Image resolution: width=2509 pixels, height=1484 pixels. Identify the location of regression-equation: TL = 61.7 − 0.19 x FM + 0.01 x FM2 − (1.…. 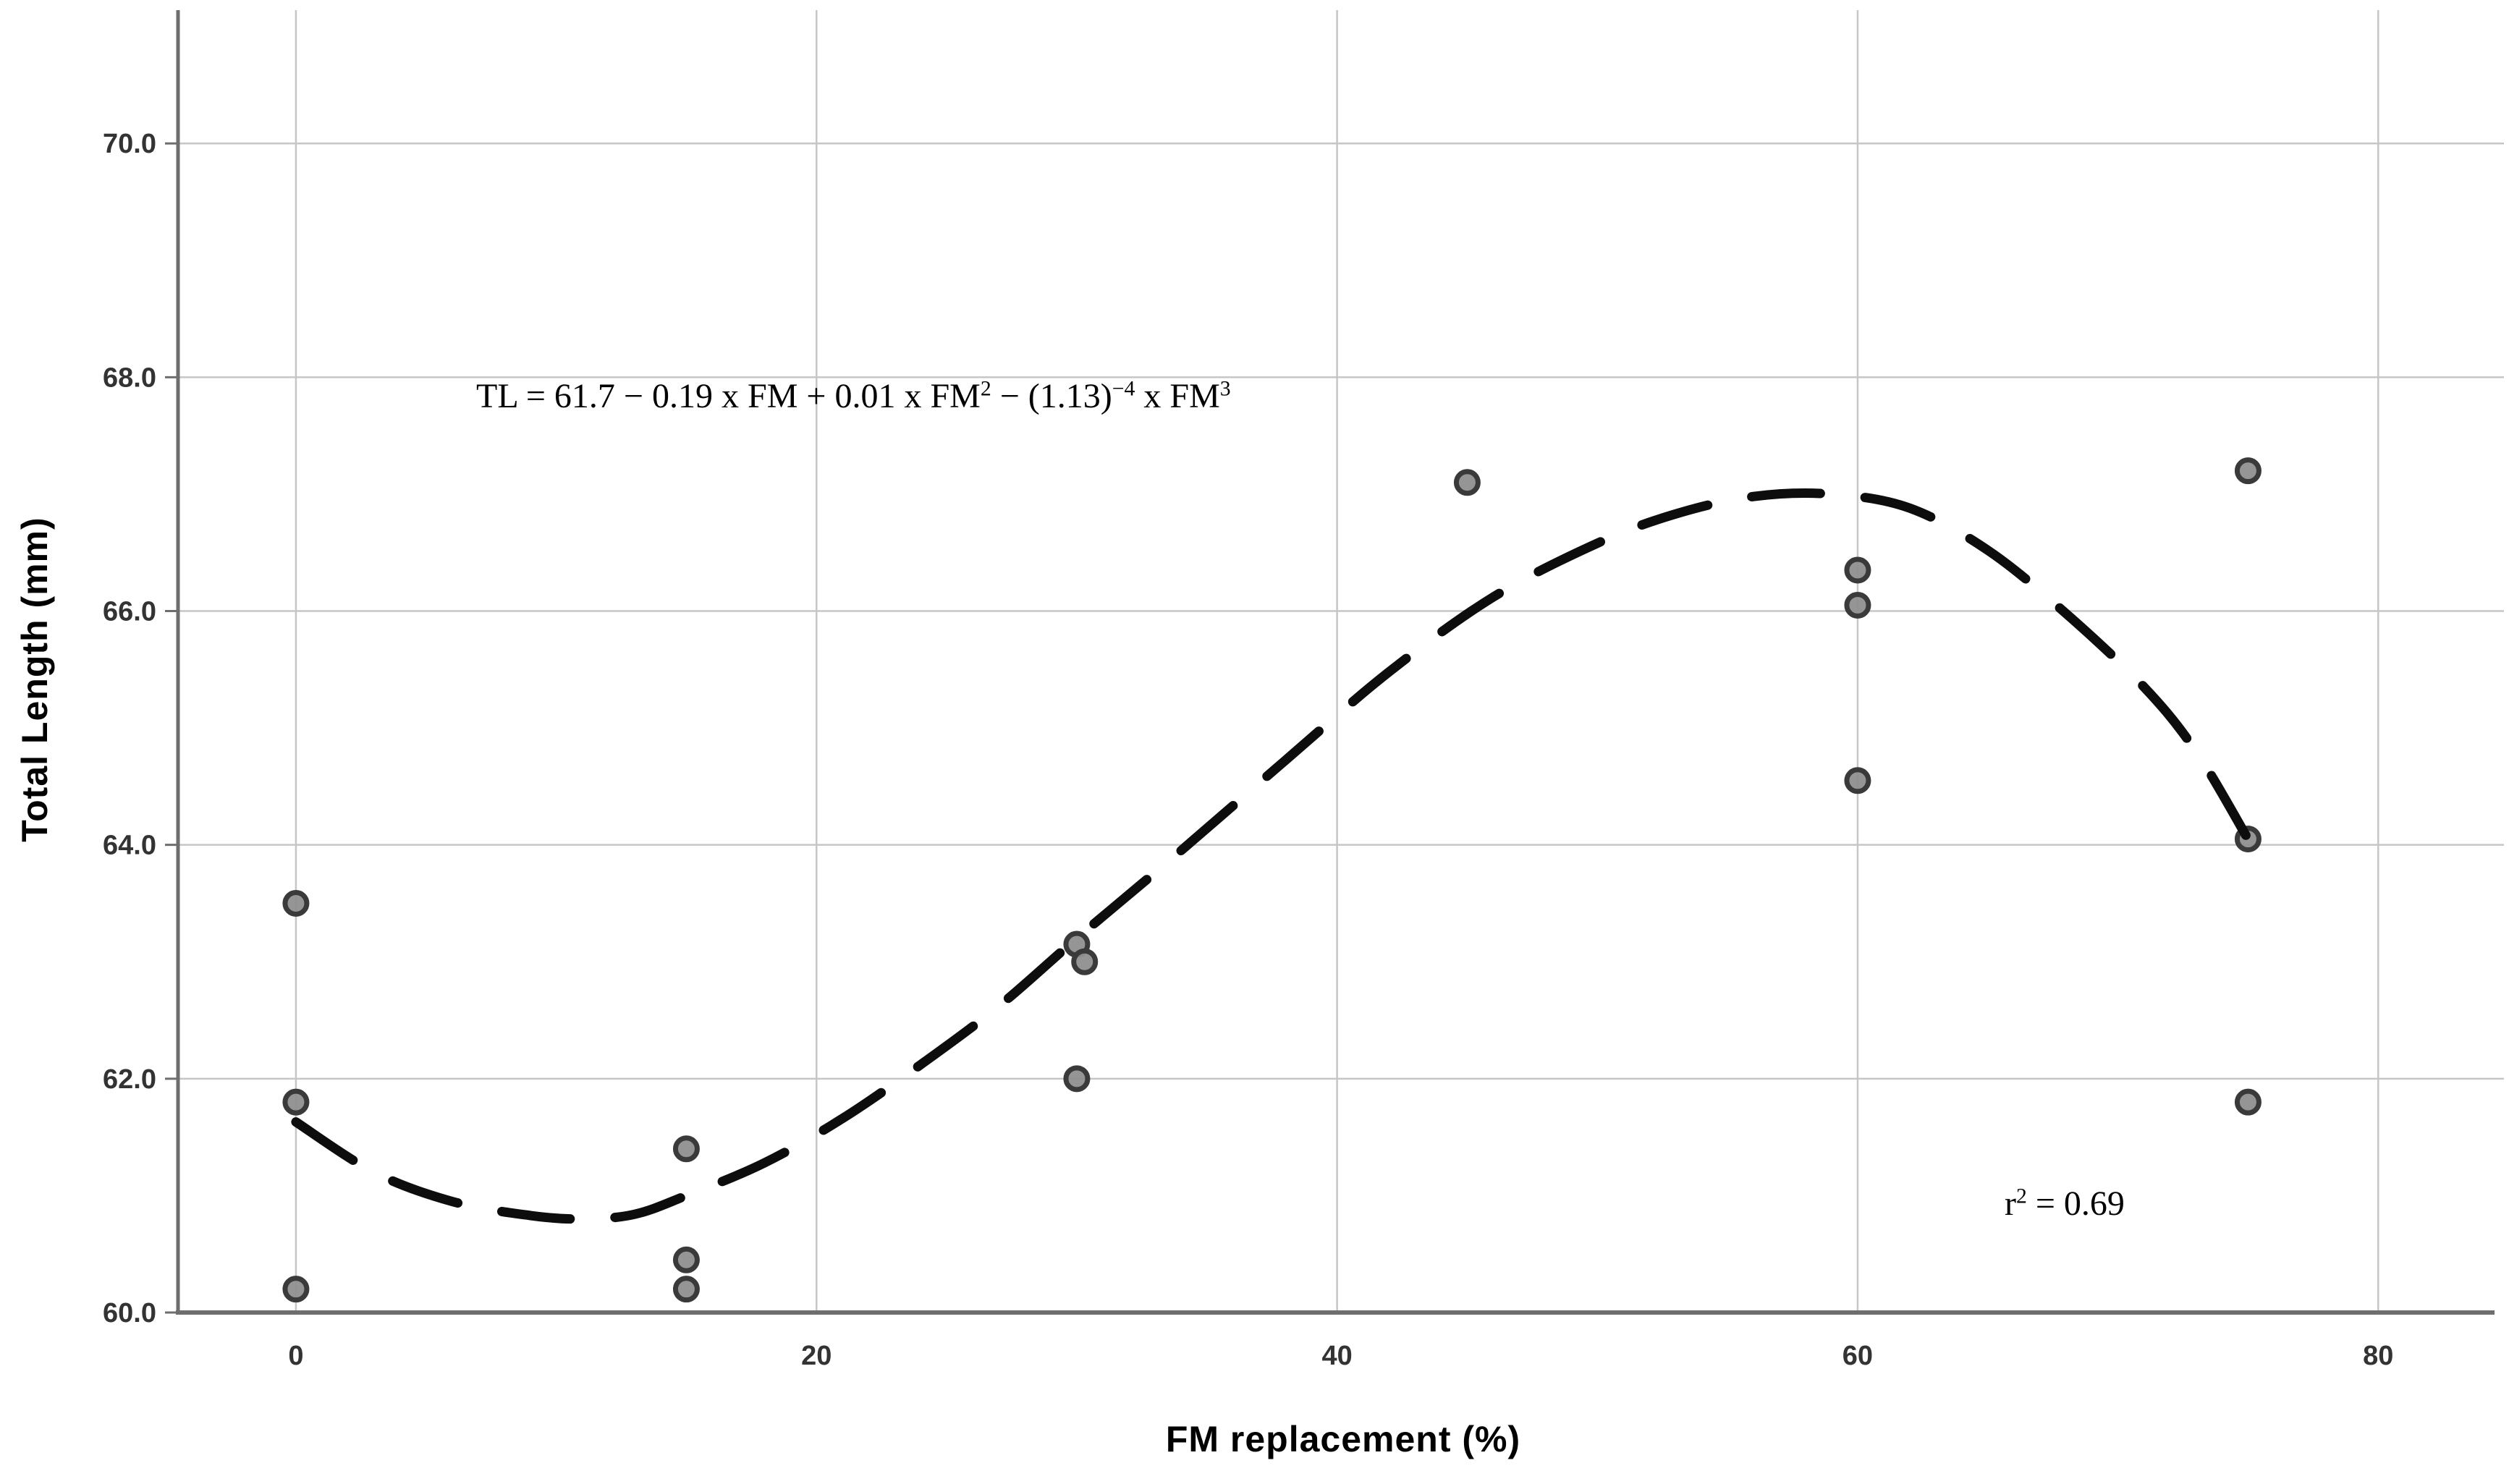
(854, 396).